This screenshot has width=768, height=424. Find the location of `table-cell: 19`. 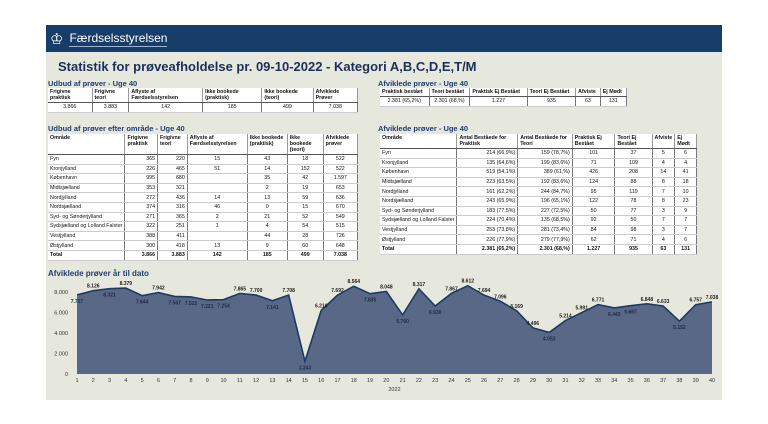

table-cell: 19 is located at coordinates (305, 188).